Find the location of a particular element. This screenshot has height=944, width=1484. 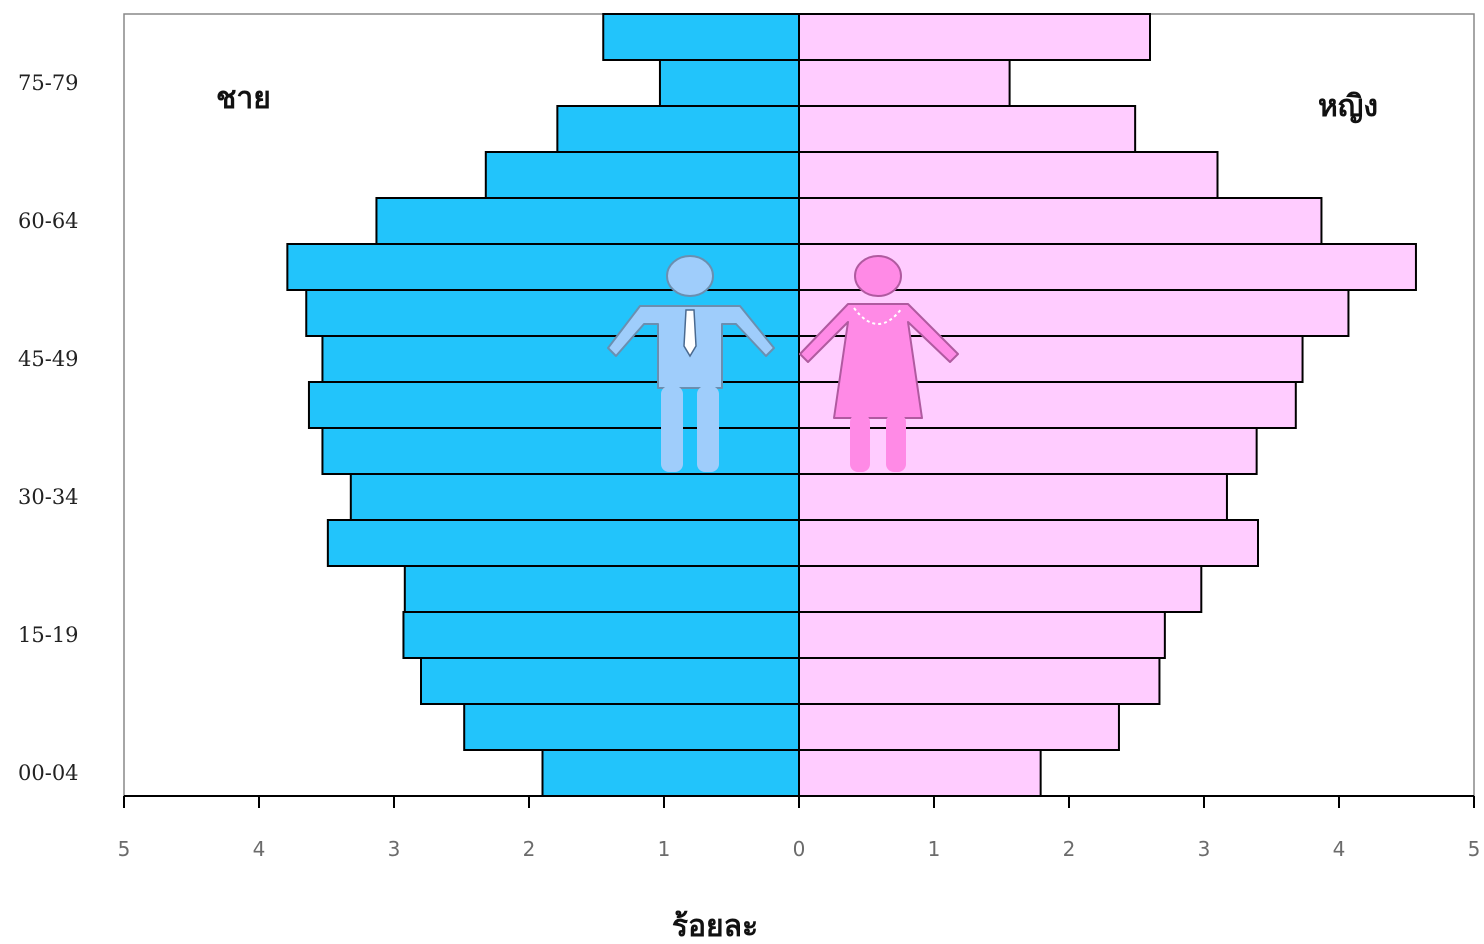

x-ticks-group: 5 4 3 2 1 0 1 2 3 4 5 is located at coordinates (799, 828).